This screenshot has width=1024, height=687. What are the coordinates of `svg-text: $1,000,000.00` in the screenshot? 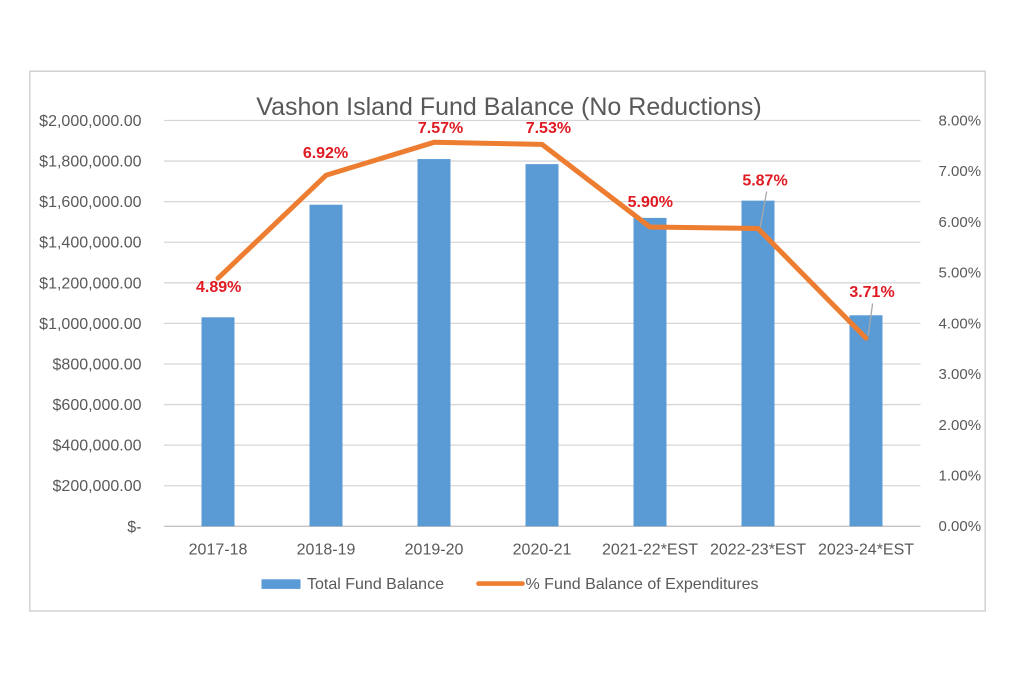 It's located at (90, 324).